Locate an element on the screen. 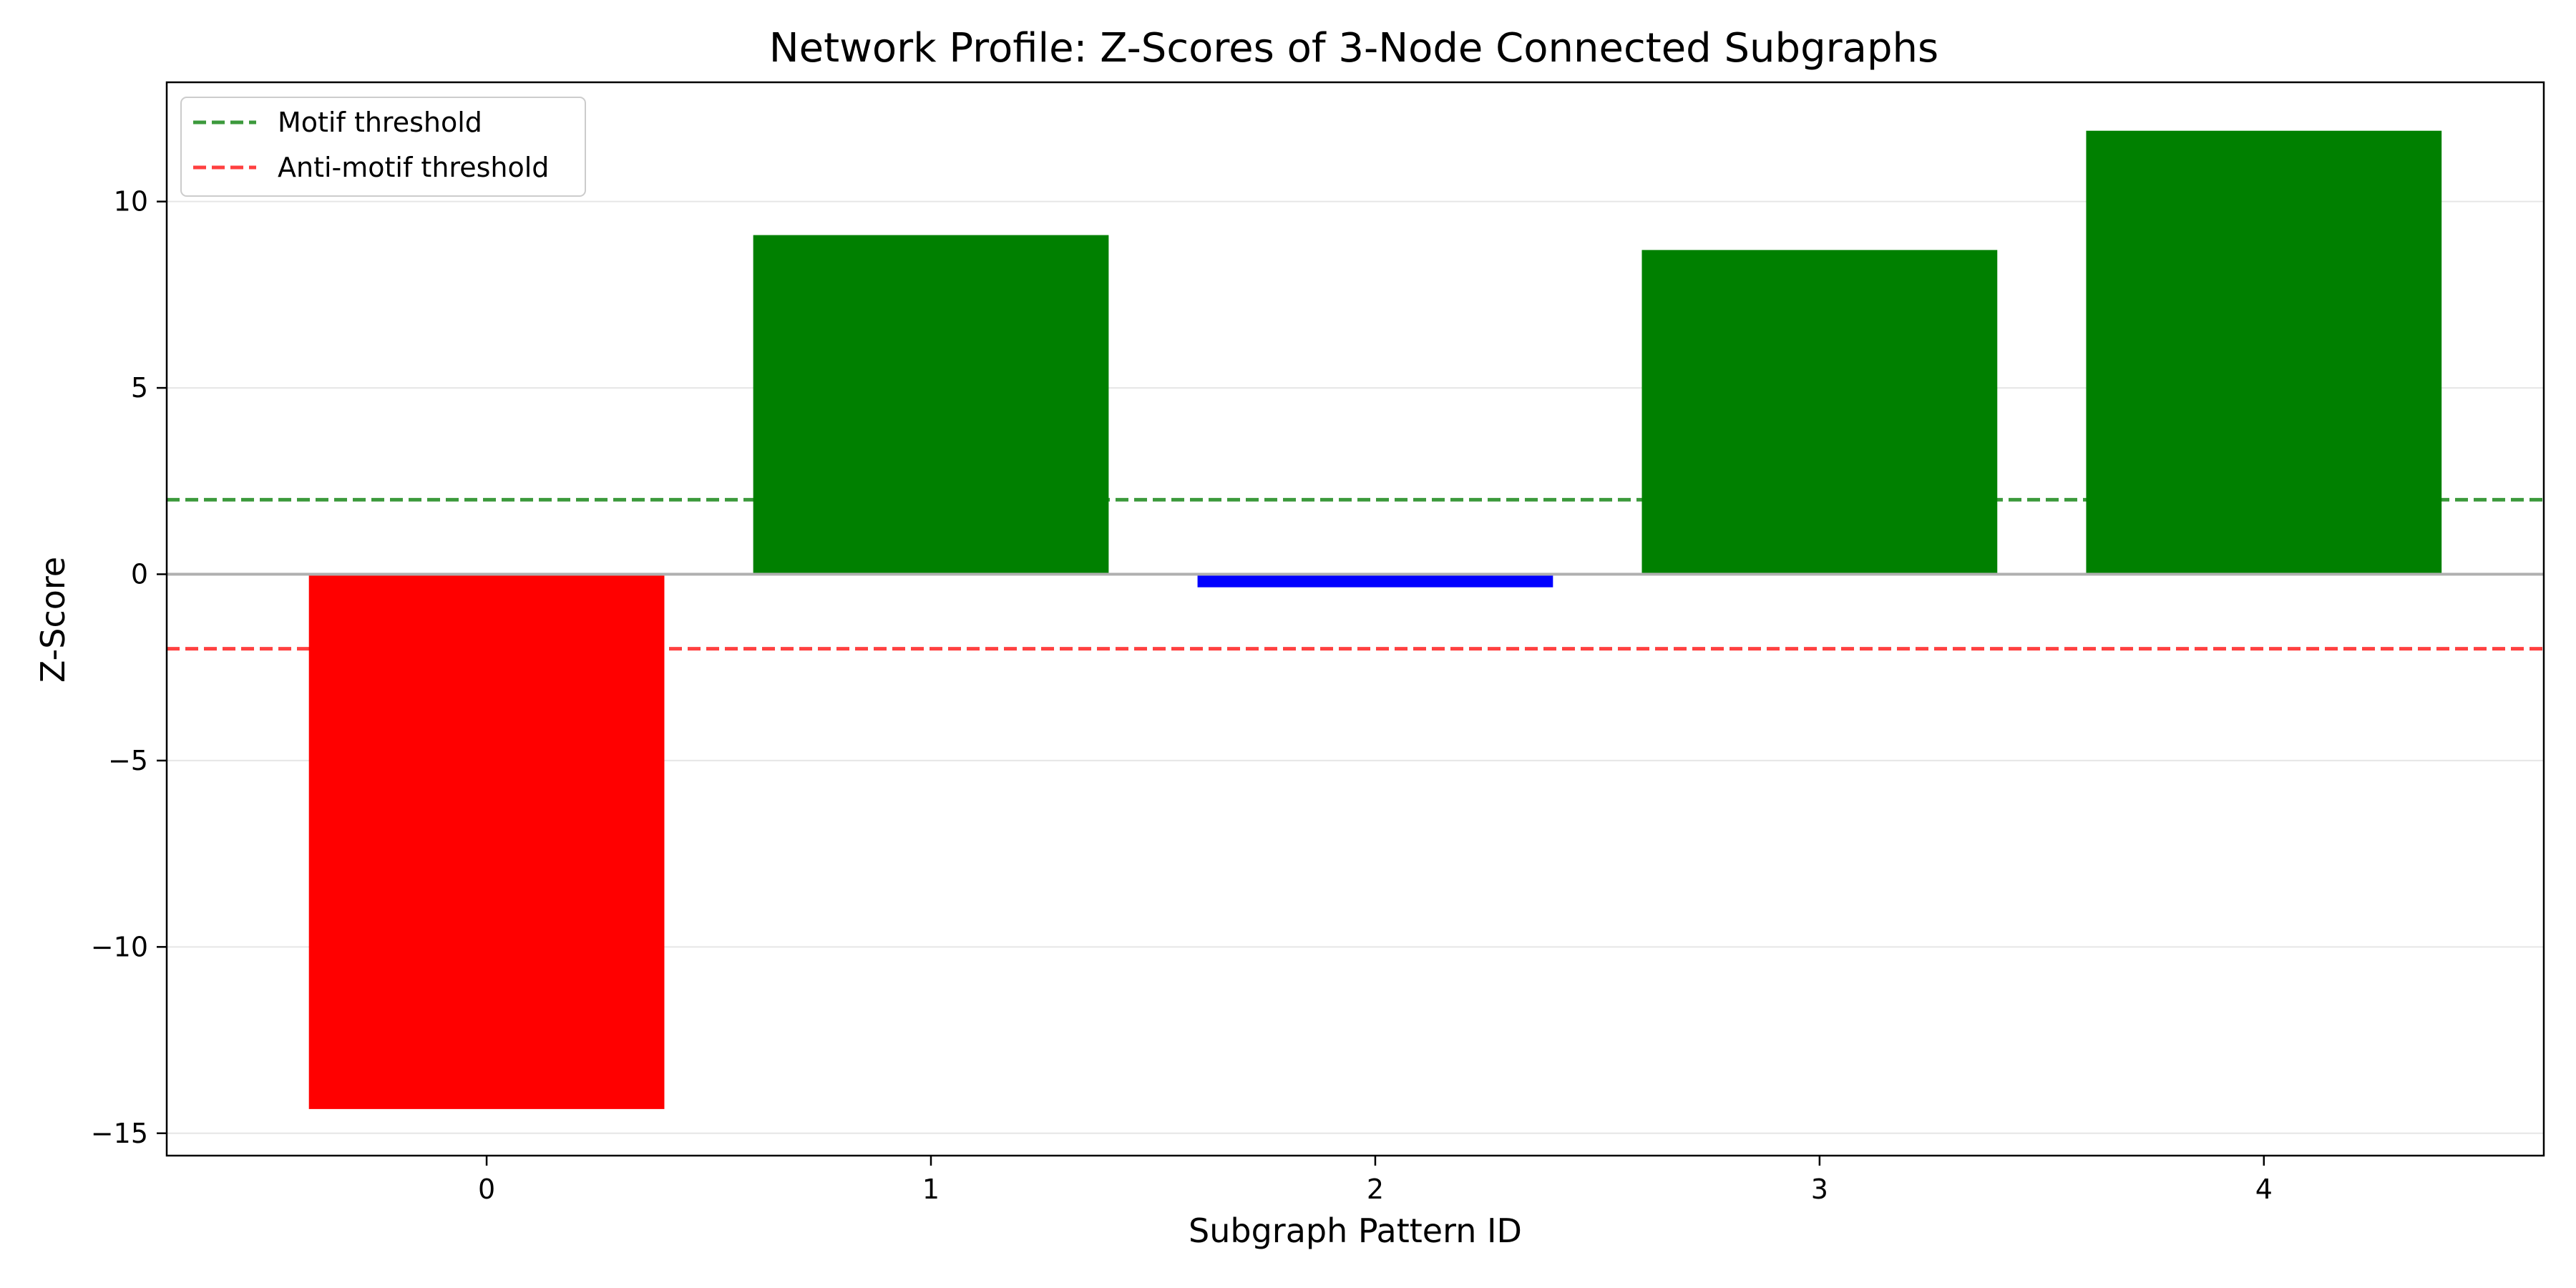  y-tick-label: −10 is located at coordinates (119, 946).